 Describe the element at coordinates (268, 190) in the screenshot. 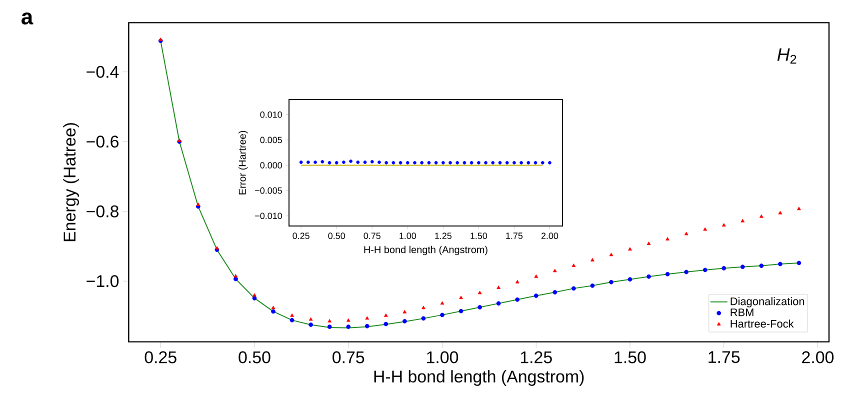

I see `y-tick-label: −0.005` at that location.